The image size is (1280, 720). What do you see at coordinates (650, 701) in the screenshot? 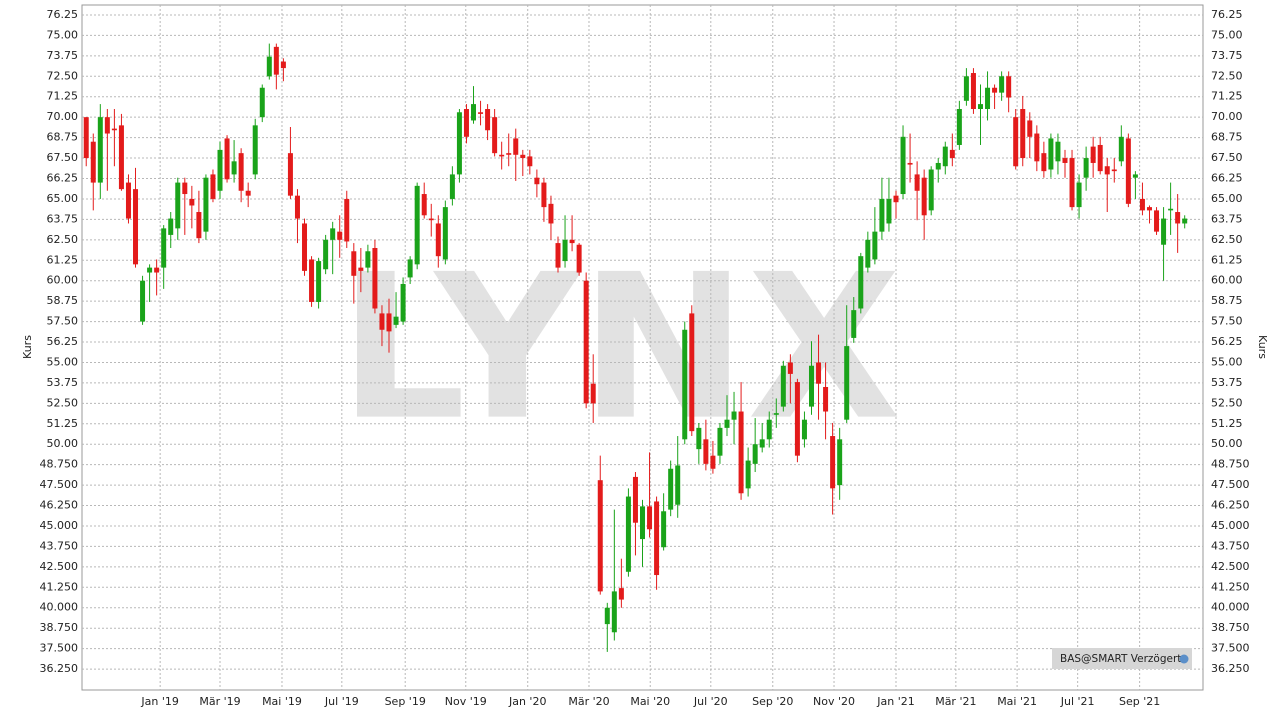
I see `x-tick-label: Mai '20` at bounding box center [650, 701].